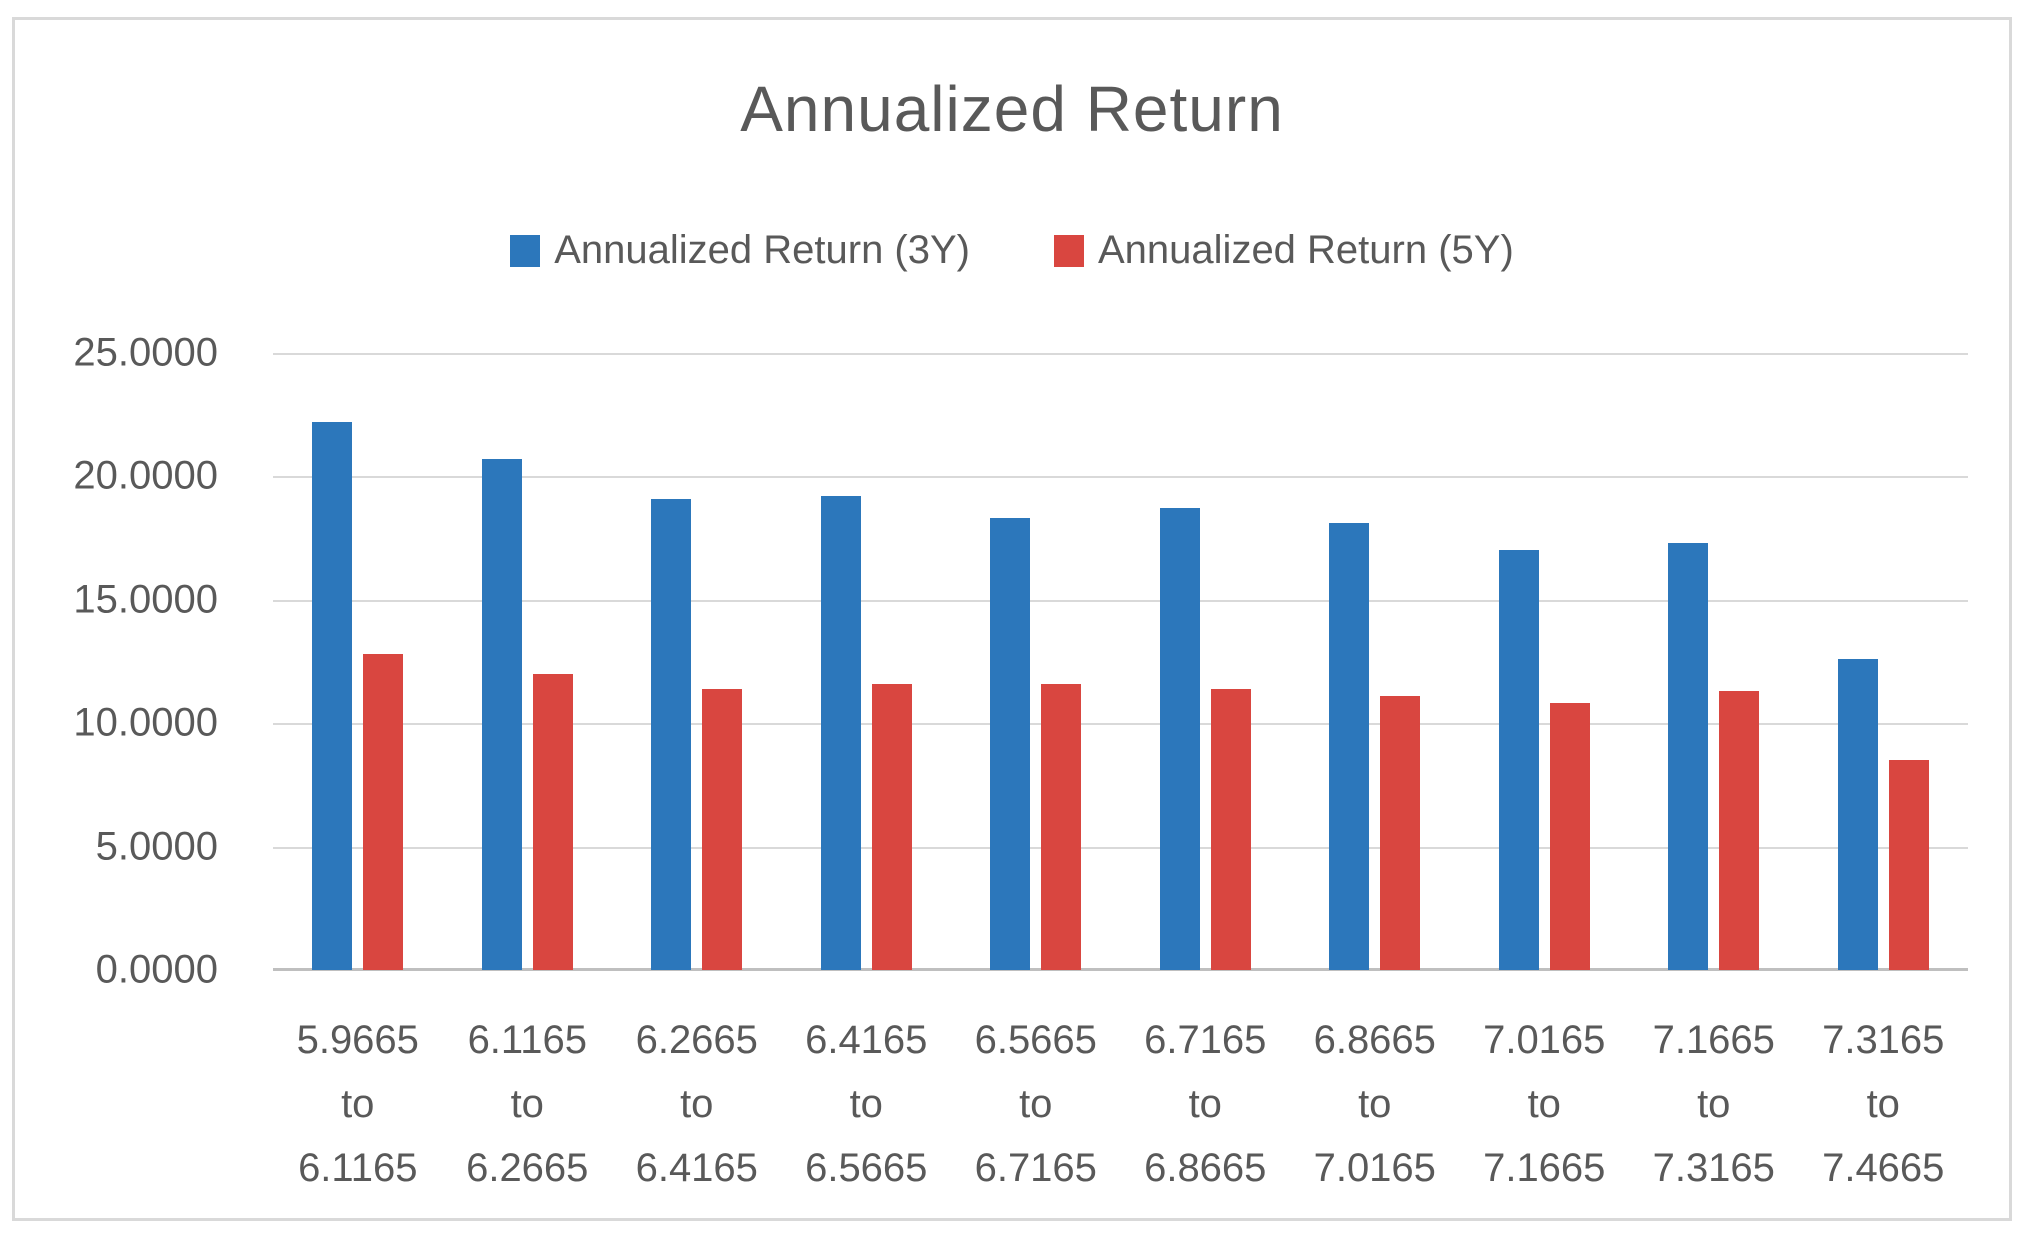  I want to click on legend-label-5y: Annualized Return (5Y), so click(1306, 250).